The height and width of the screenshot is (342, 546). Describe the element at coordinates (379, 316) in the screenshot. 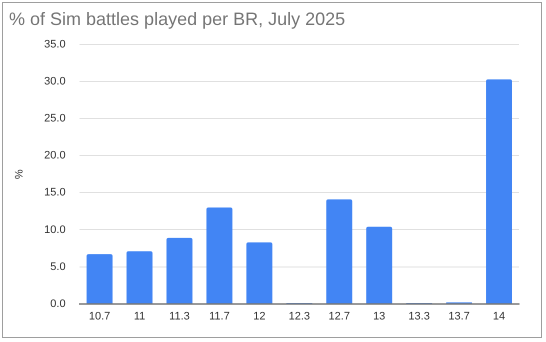

I see `x-tick-label: 13` at that location.